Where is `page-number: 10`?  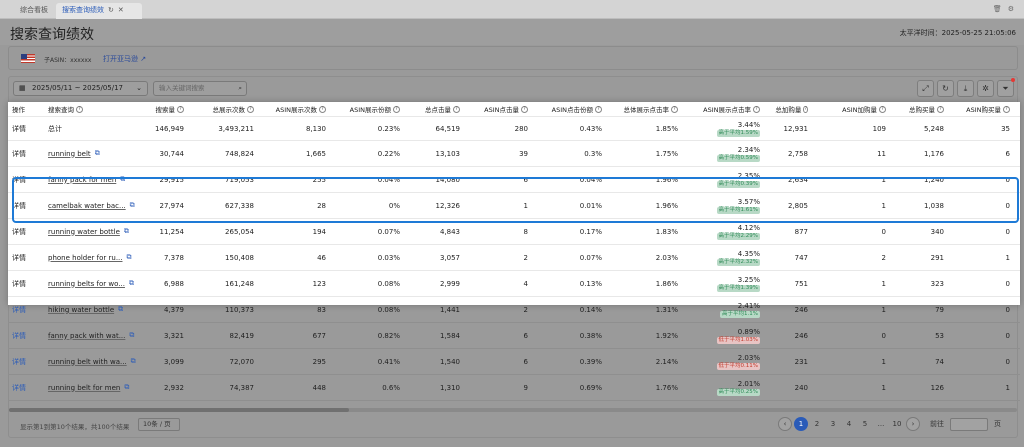
page-number: 10 is located at coordinates (897, 424).